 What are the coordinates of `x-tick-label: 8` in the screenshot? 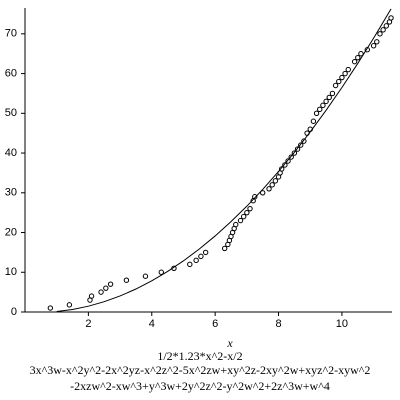 It's located at (278, 324).